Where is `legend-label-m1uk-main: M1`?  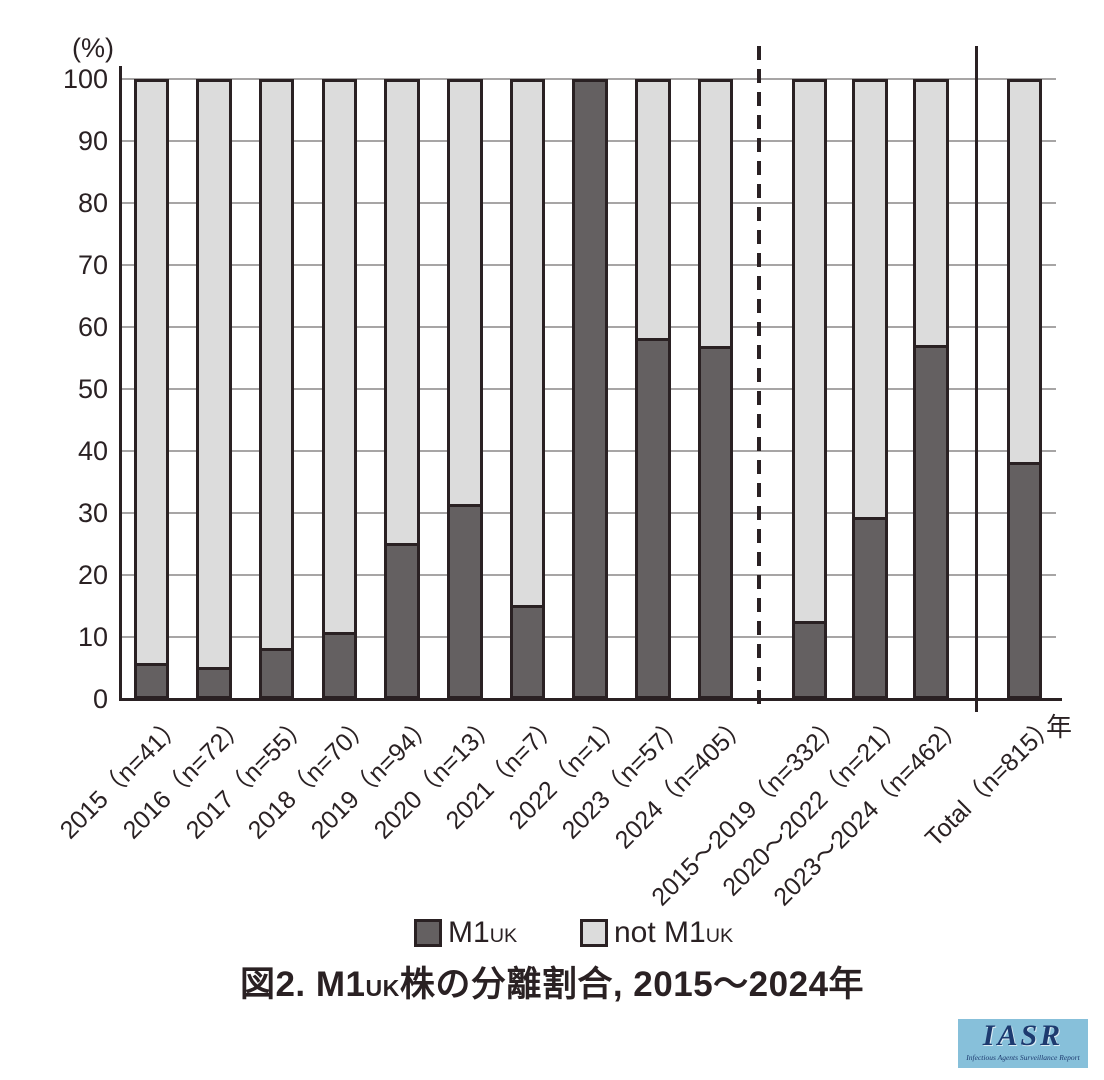 legend-label-m1uk-main: M1 is located at coordinates (469, 932).